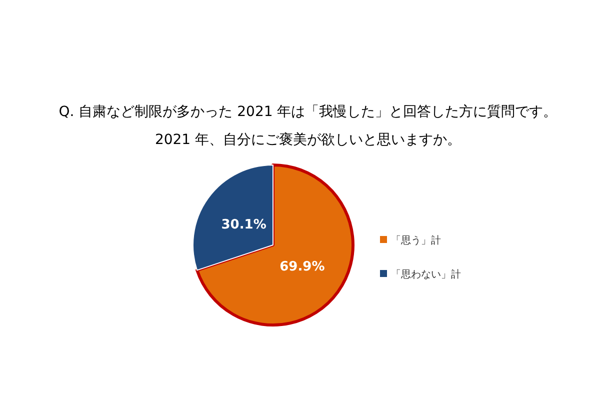 This screenshot has width=600, height=400. Describe the element at coordinates (243, 224) in the screenshot. I see `data-label: 30.1%` at that location.